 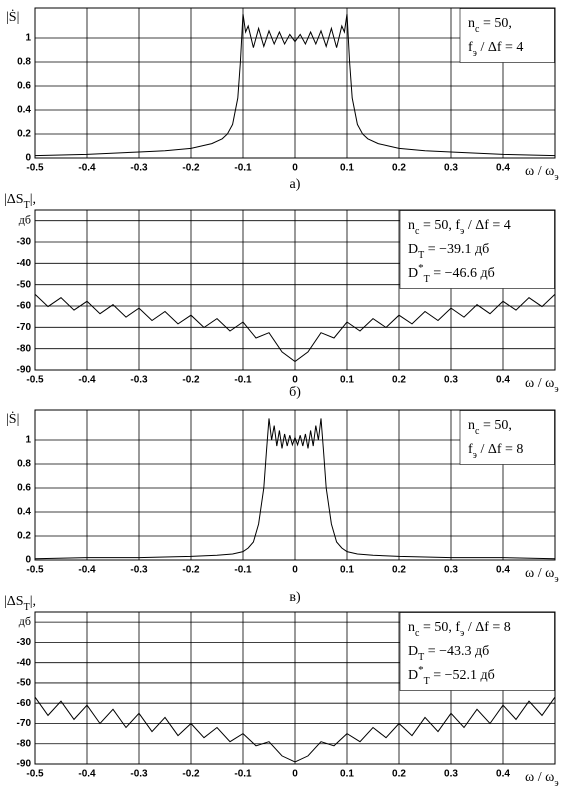 I want to click on caption: а), so click(x=295, y=184).